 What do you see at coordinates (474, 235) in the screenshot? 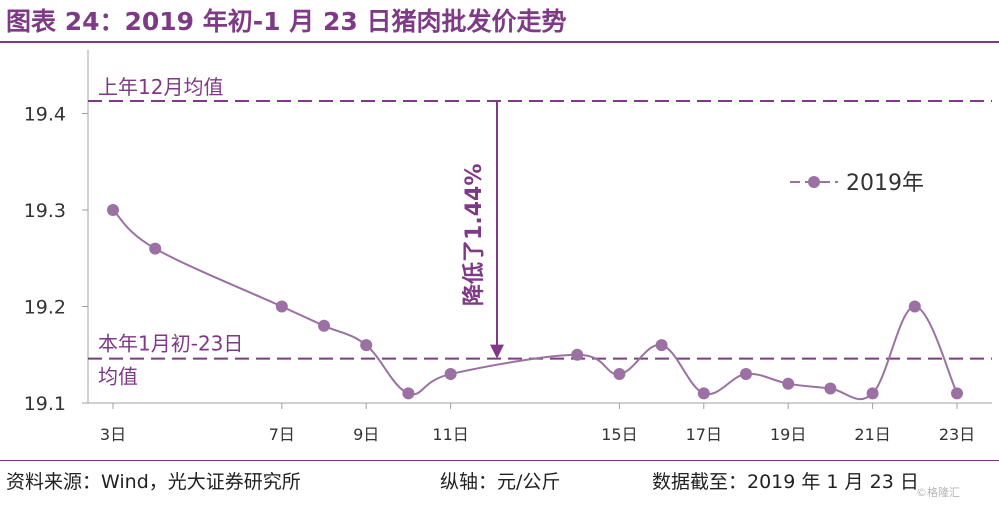
I see `decline-annotation: 降低了1.44%` at bounding box center [474, 235].